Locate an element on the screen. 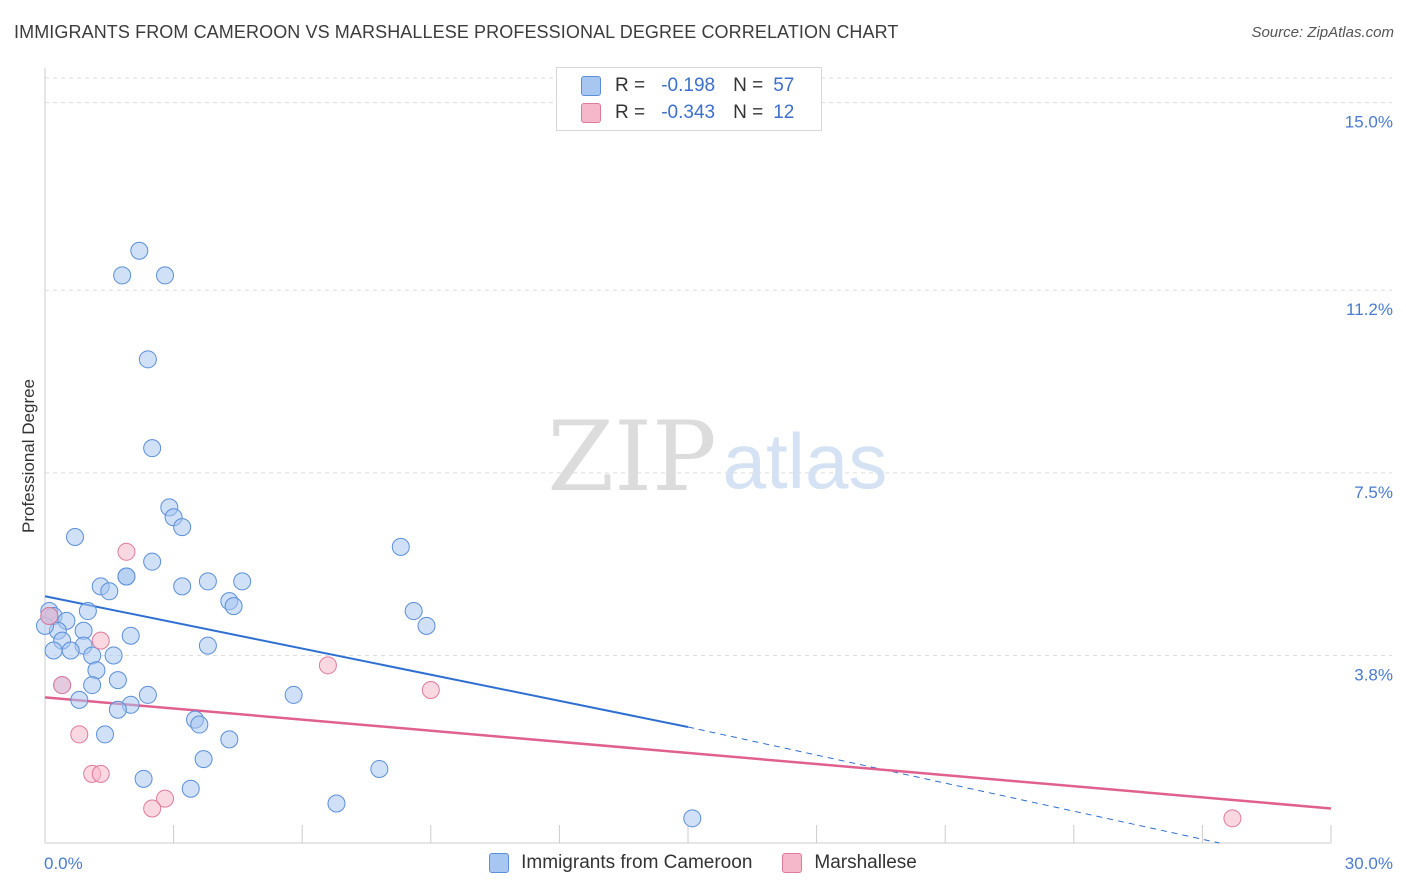 The height and width of the screenshot is (892, 1406). legend-item-marshallese: Marshallese is located at coordinates (849, 863).